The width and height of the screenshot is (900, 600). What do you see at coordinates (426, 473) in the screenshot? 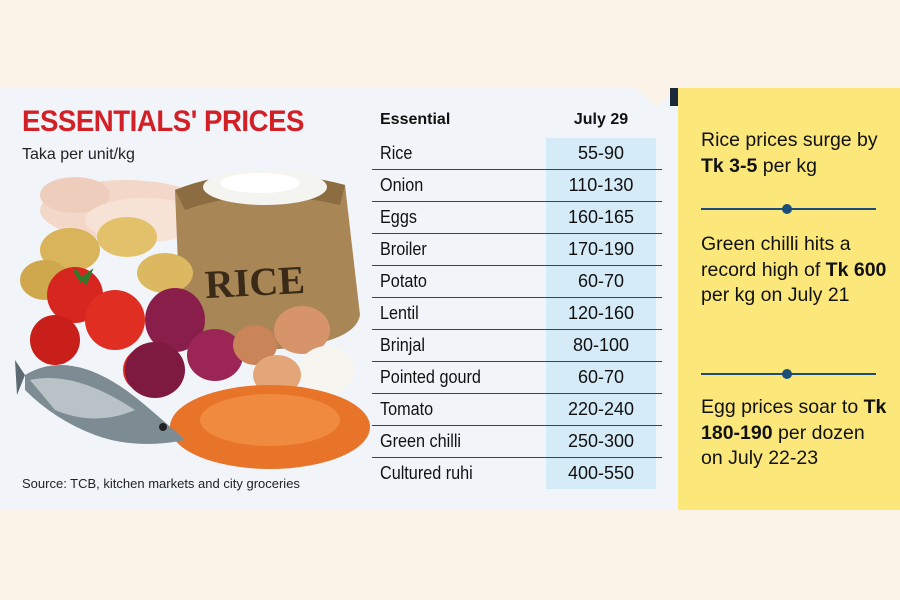
I see `item-name-cell: Cultured ruhi` at bounding box center [426, 473].